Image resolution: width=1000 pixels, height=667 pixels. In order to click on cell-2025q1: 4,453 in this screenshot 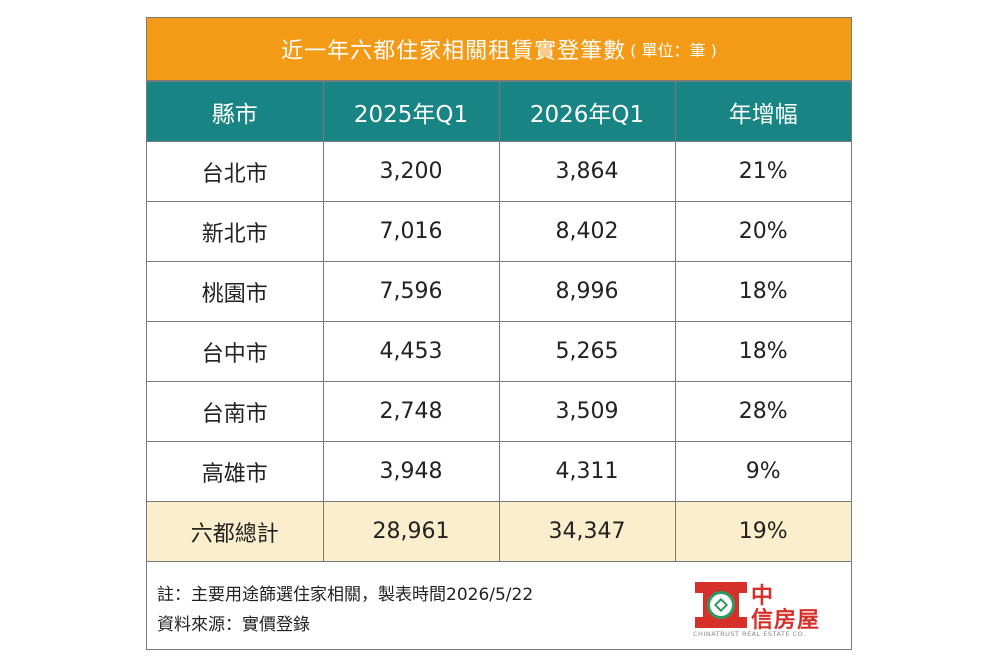, I will do `click(411, 351)`.